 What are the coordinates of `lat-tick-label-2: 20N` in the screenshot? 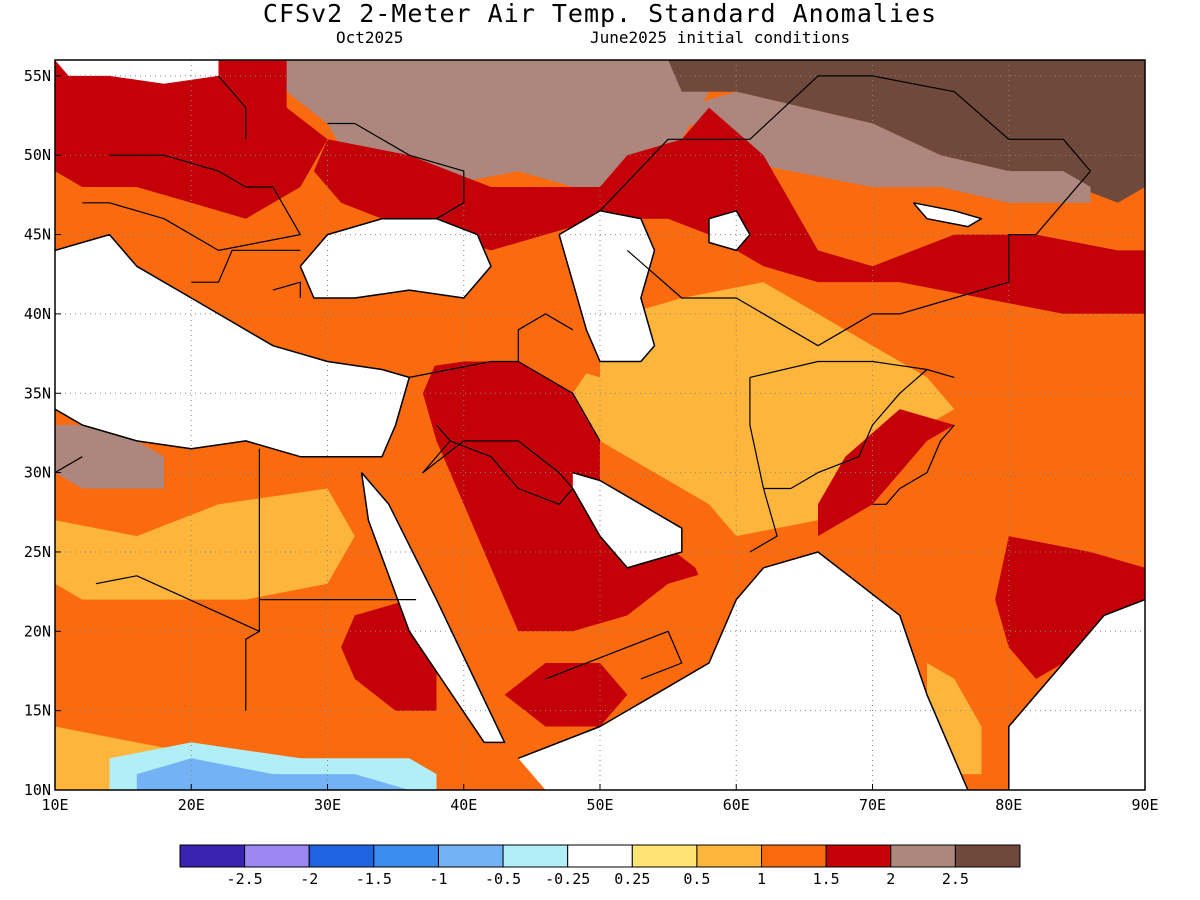 It's located at (37, 631).